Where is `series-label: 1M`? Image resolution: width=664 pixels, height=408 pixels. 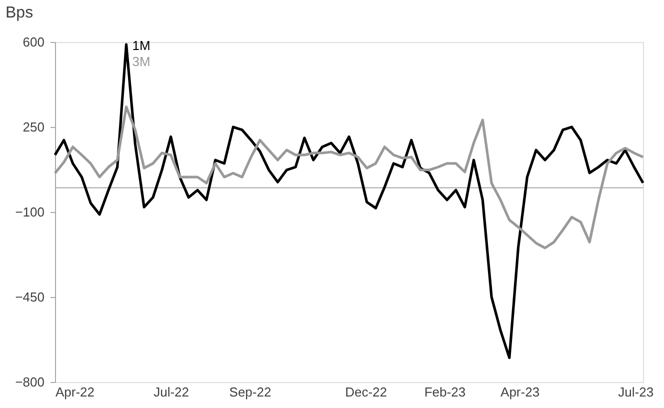 series-label: 1M is located at coordinates (141, 45).